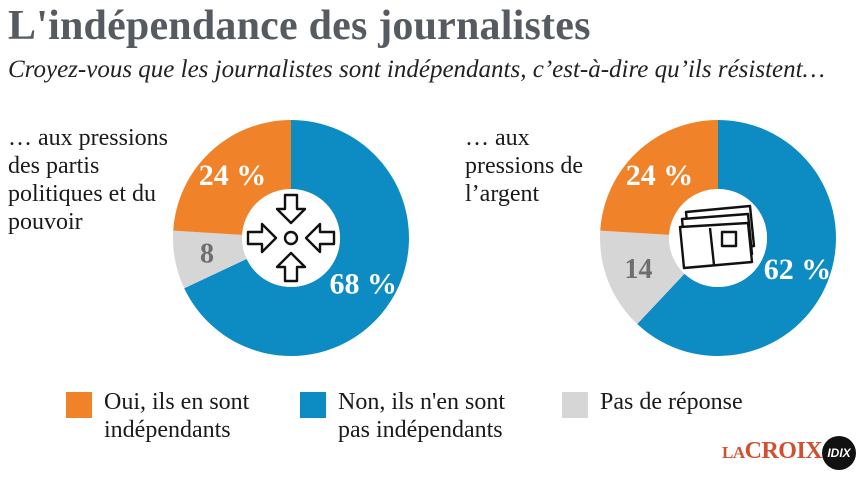 This screenshot has height=478, width=860. Describe the element at coordinates (313, 405) in the screenshot. I see `legend-swatch-non` at that location.